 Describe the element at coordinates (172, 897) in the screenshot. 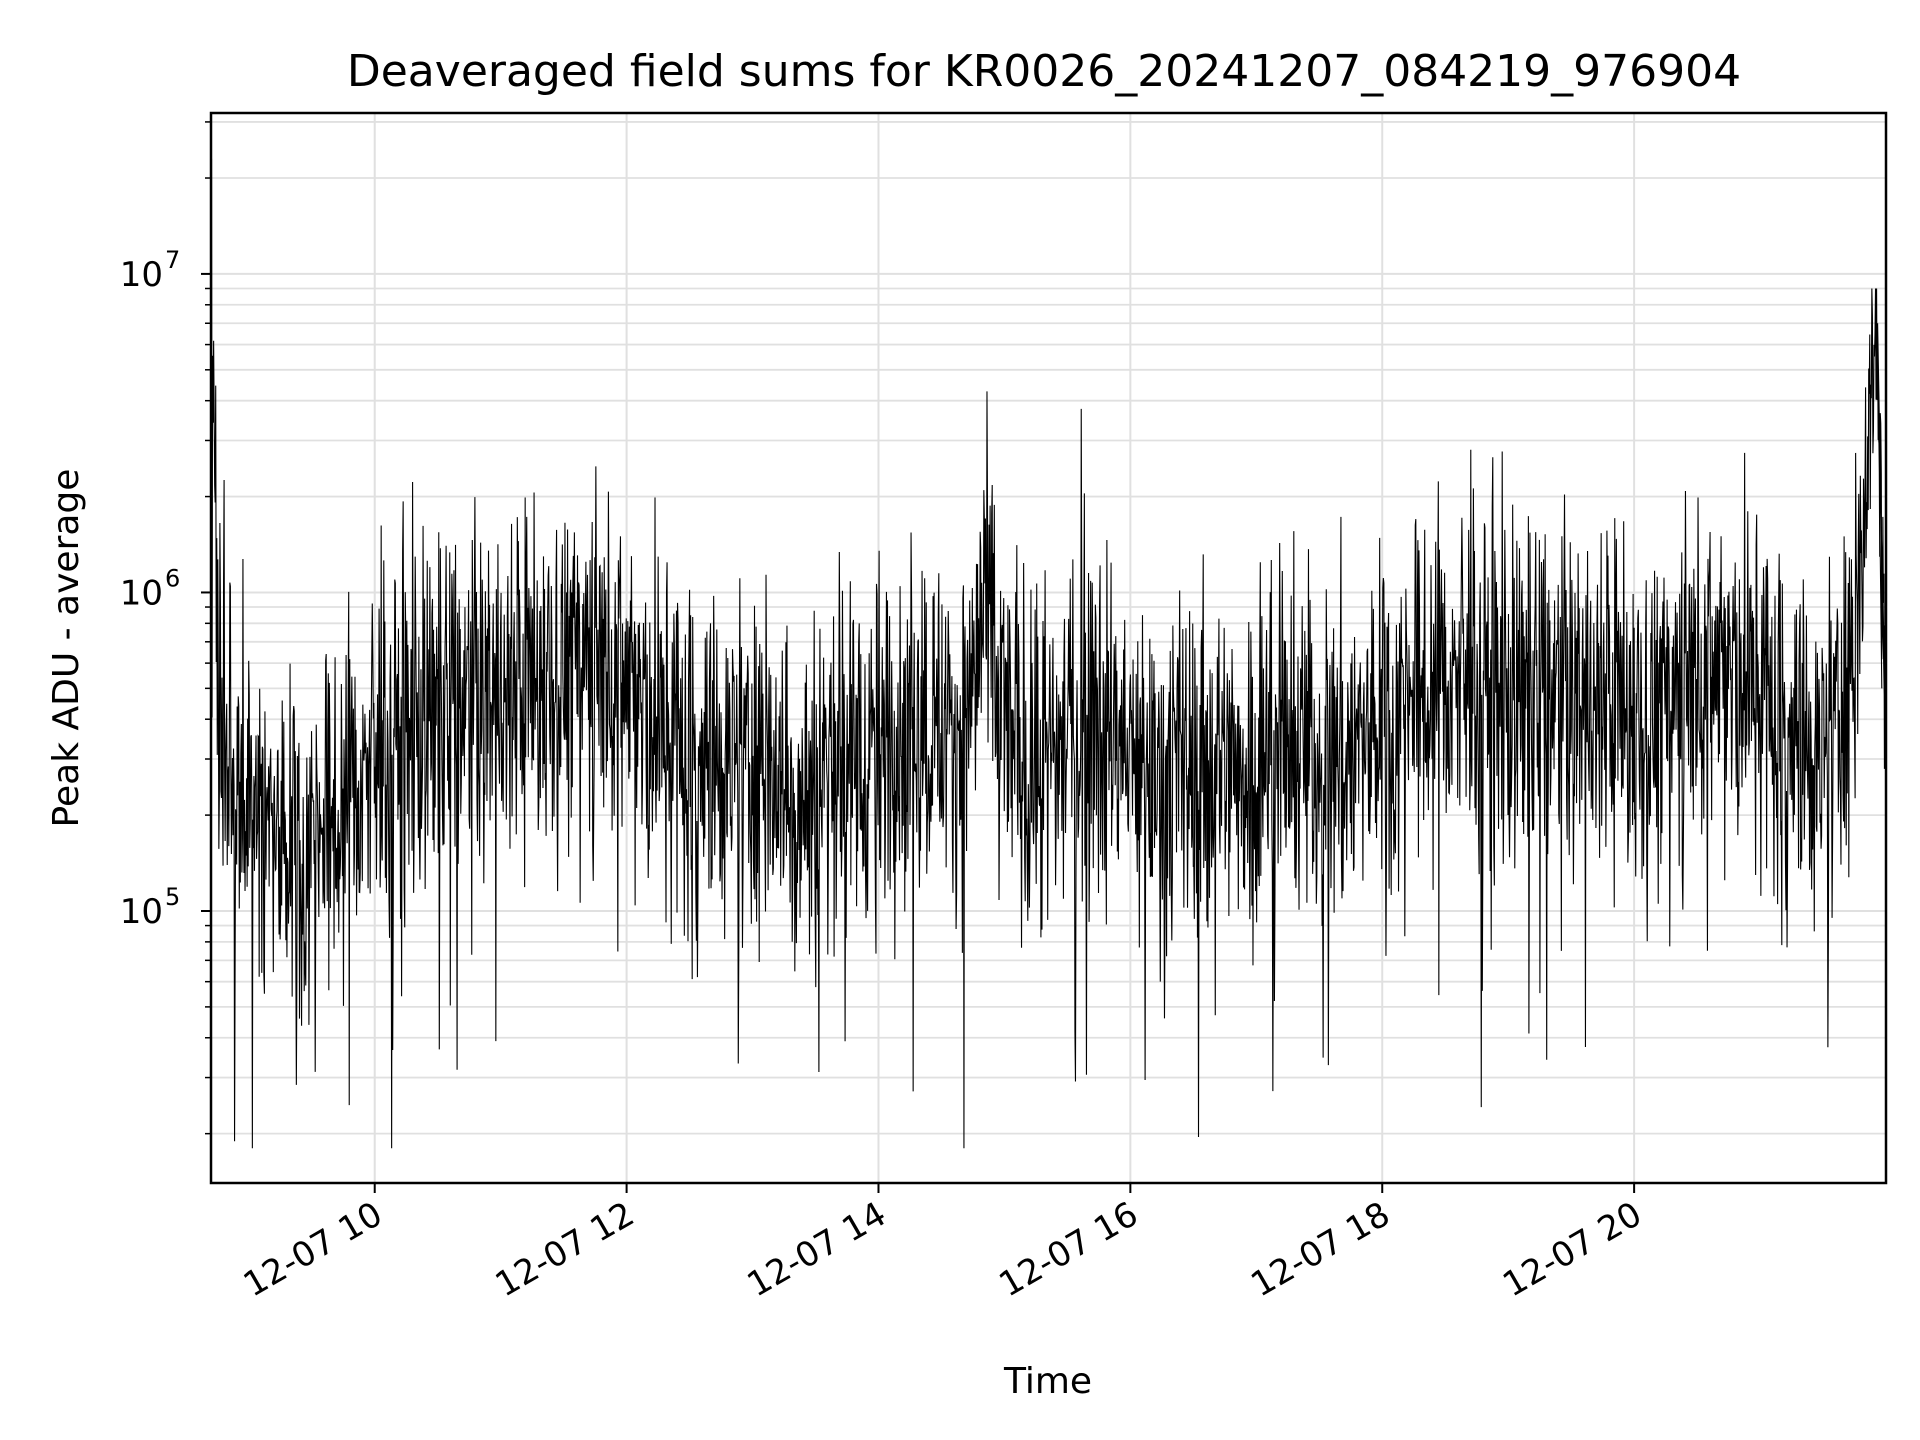

I see `y-tick-exponent: 5` at that location.